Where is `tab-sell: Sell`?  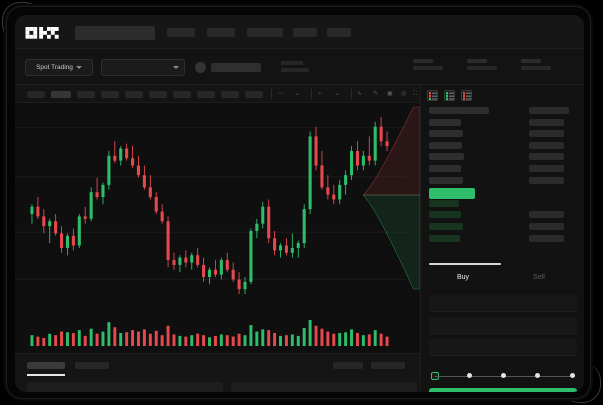
tab-sell: Sell is located at coordinates (539, 277).